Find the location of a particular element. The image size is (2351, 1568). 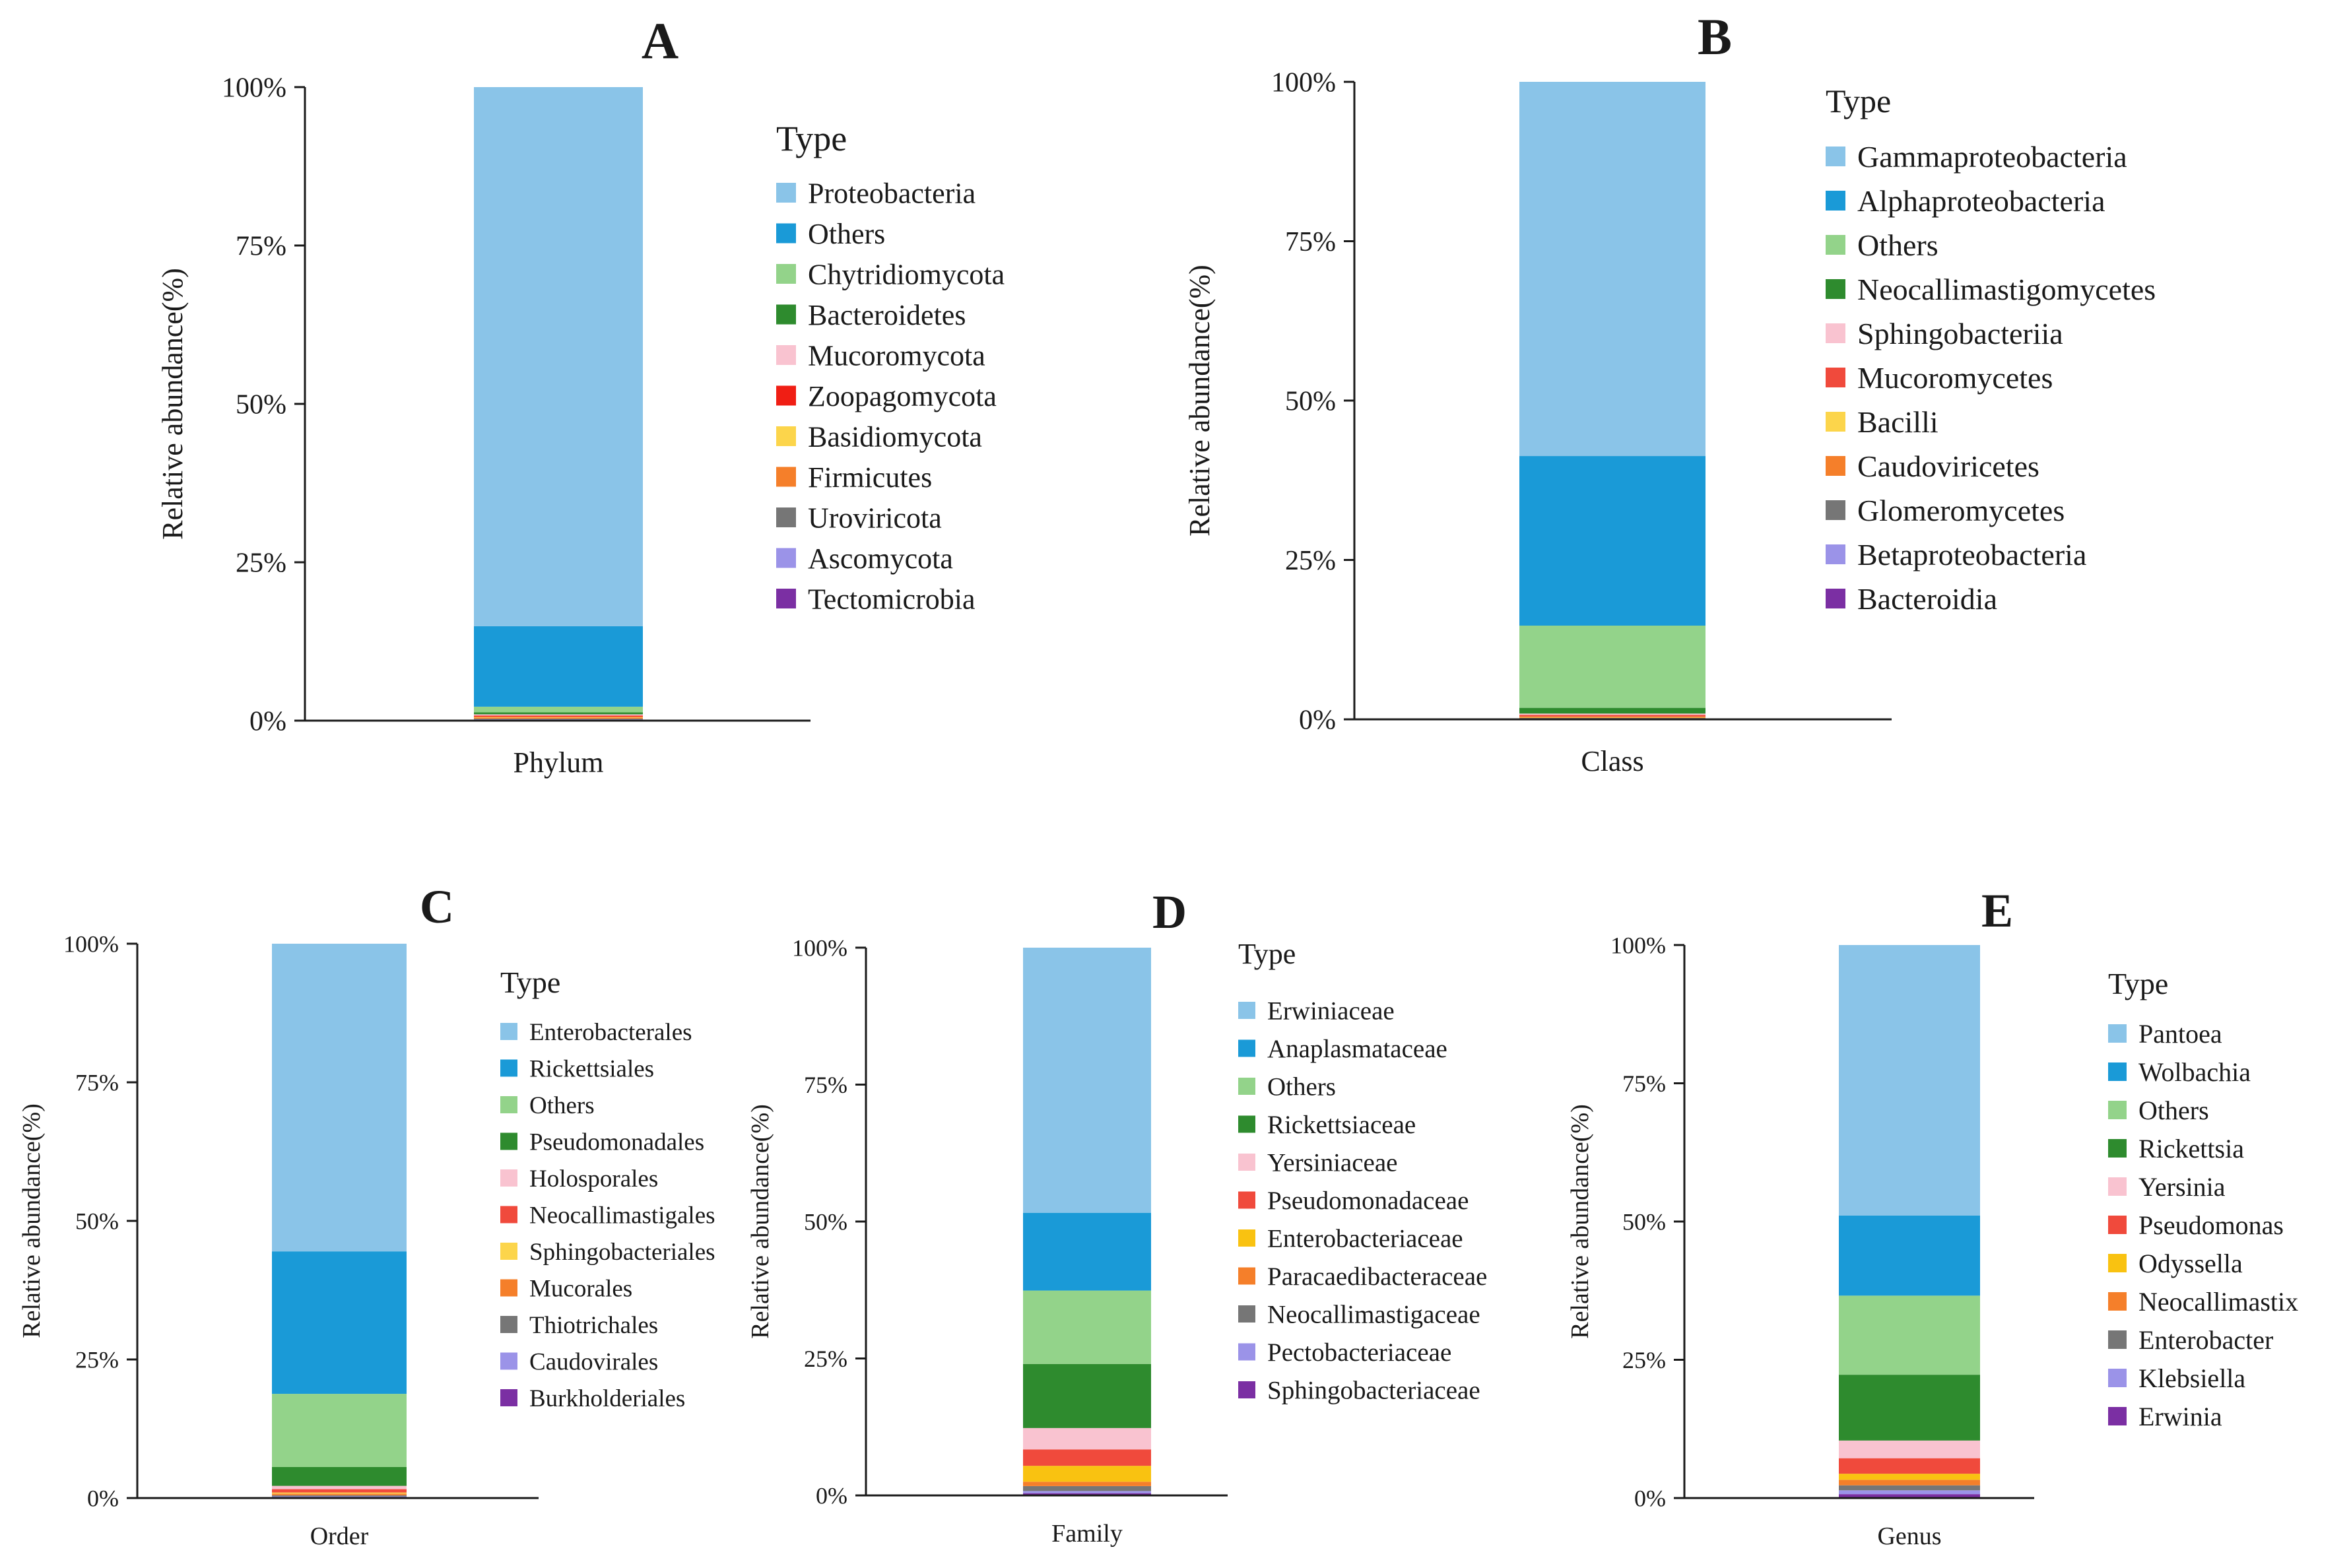

bar-segment-erwinia is located at coordinates (1910, 1496).